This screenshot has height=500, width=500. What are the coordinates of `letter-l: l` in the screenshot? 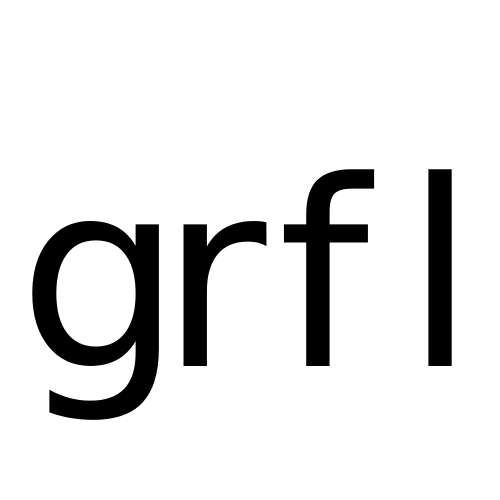 It's located at (440, 277).